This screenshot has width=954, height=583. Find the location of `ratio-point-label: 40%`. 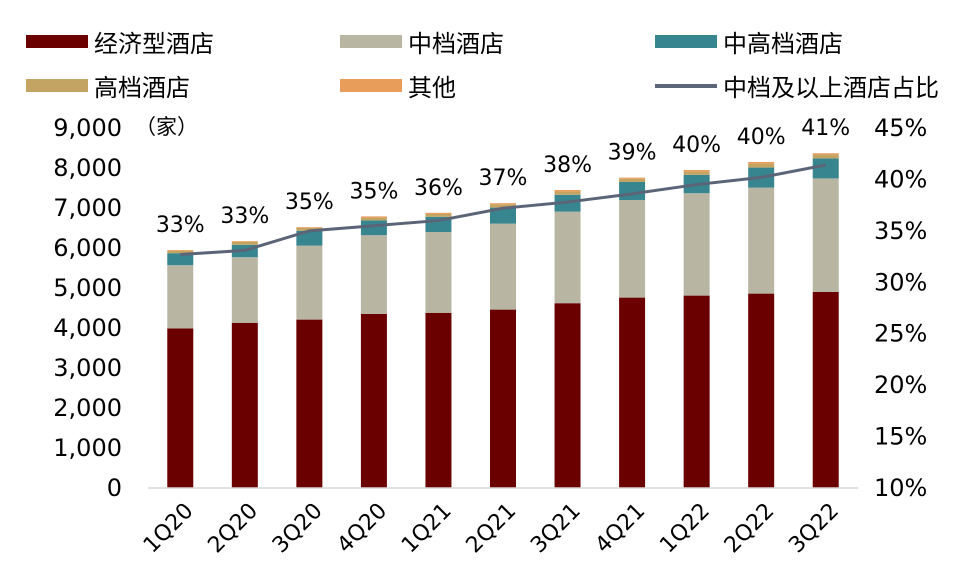

ratio-point-label: 40% is located at coordinates (761, 137).